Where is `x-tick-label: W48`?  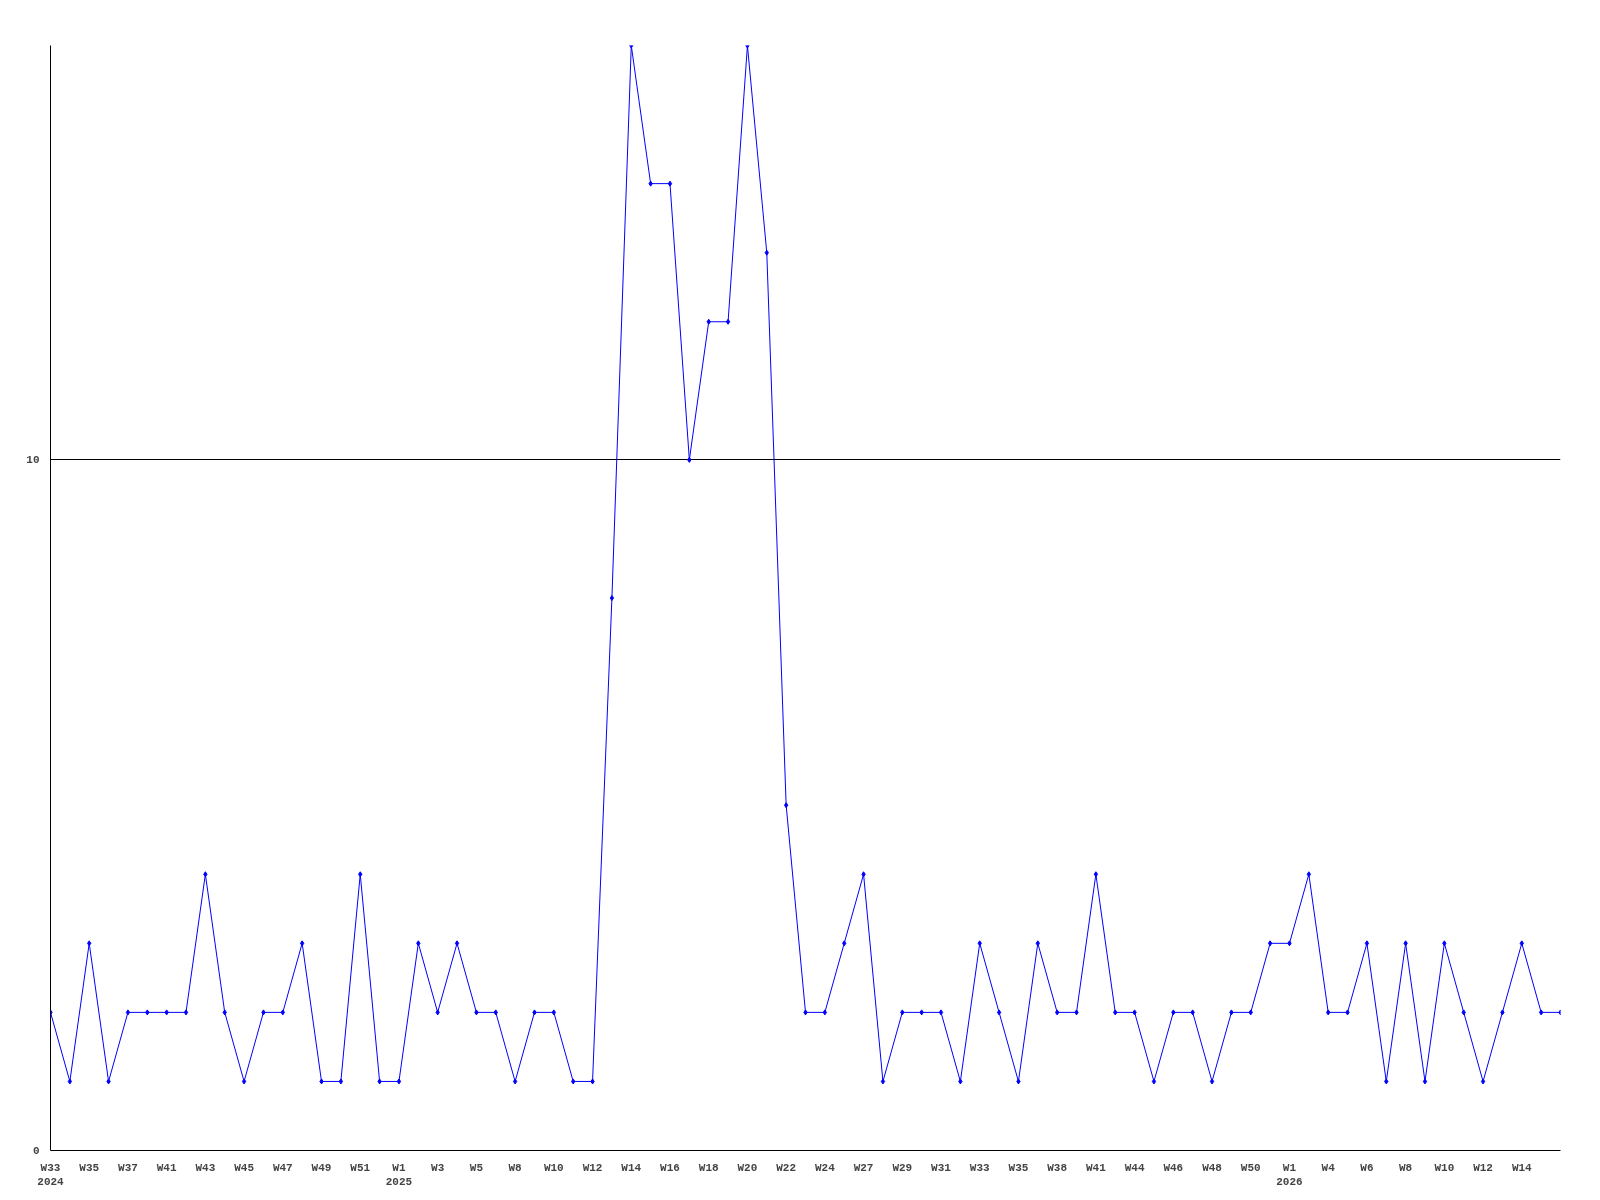 x-tick-label: W48 is located at coordinates (1212, 1167).